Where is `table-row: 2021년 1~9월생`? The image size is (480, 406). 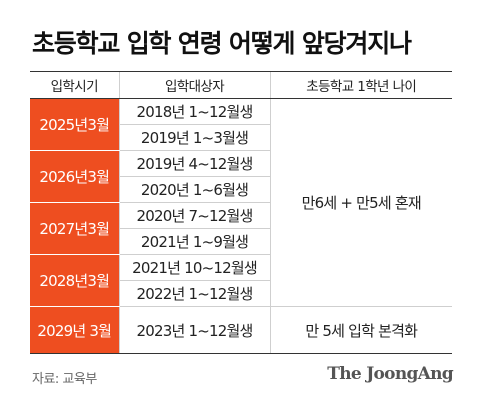
table-row: 2021년 1~9월생 is located at coordinates (241, 241).